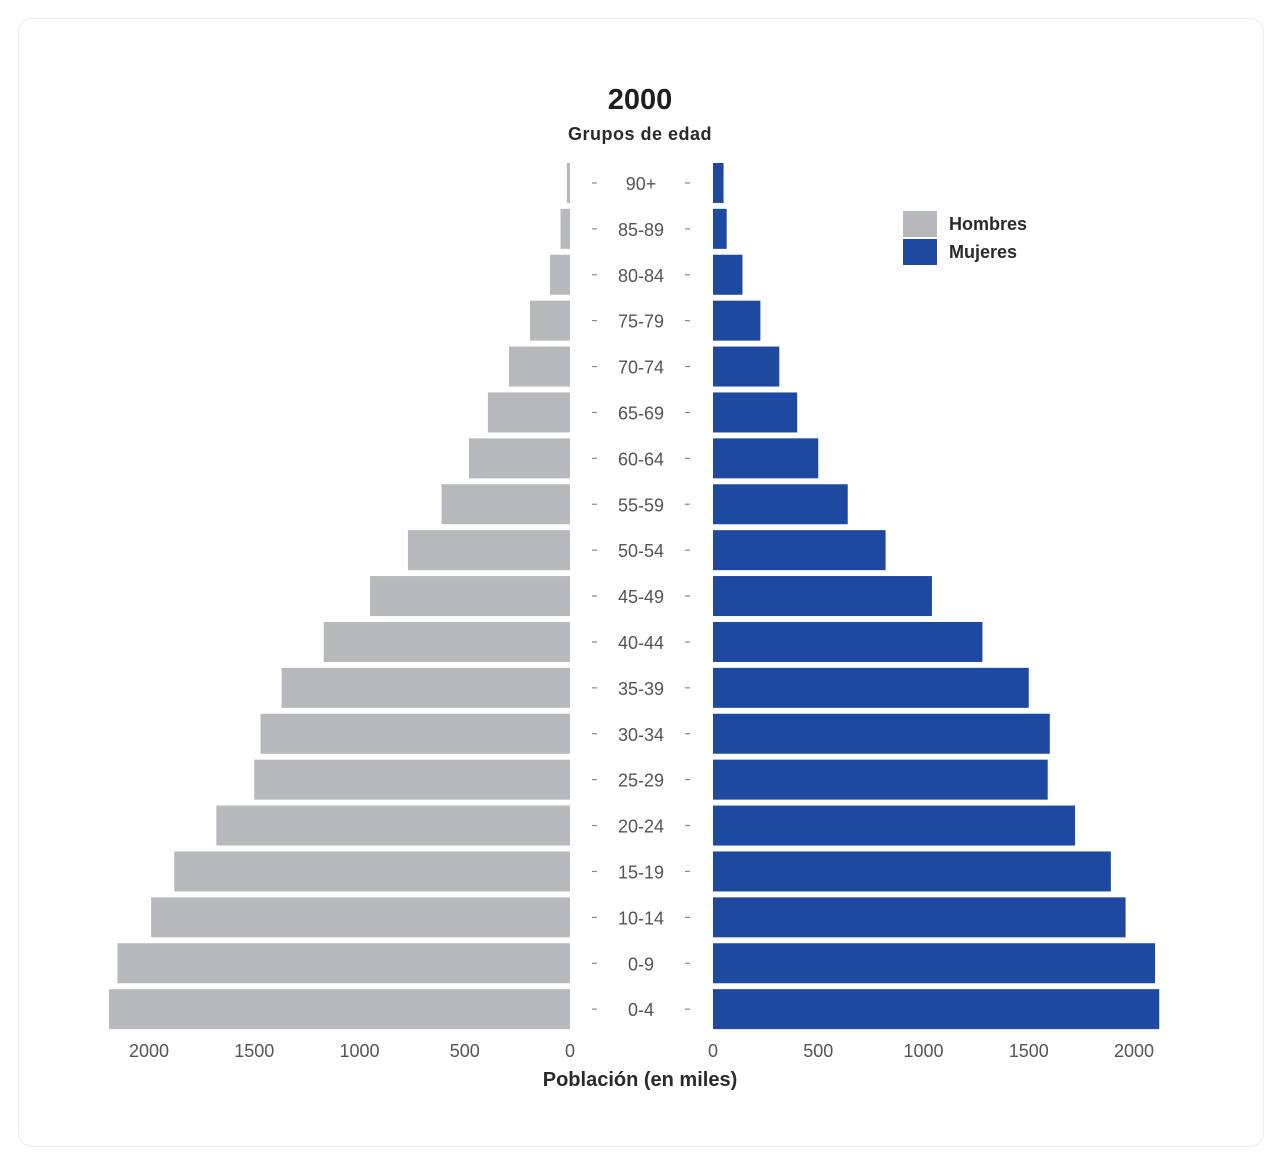 The image size is (1280, 1163). Describe the element at coordinates (641, 459) in the screenshot. I see `category-label: 60-64` at that location.